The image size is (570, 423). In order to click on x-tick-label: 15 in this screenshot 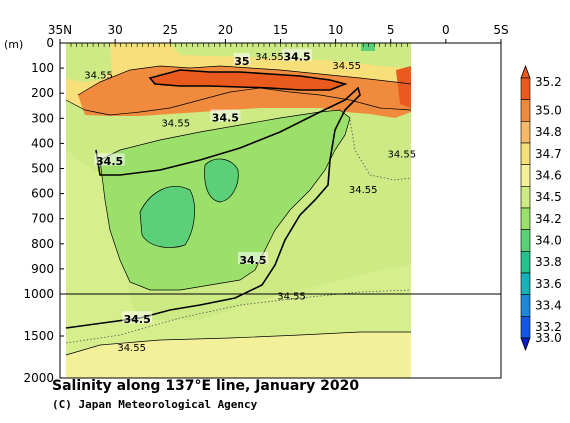, I will do `click(280, 30)`.